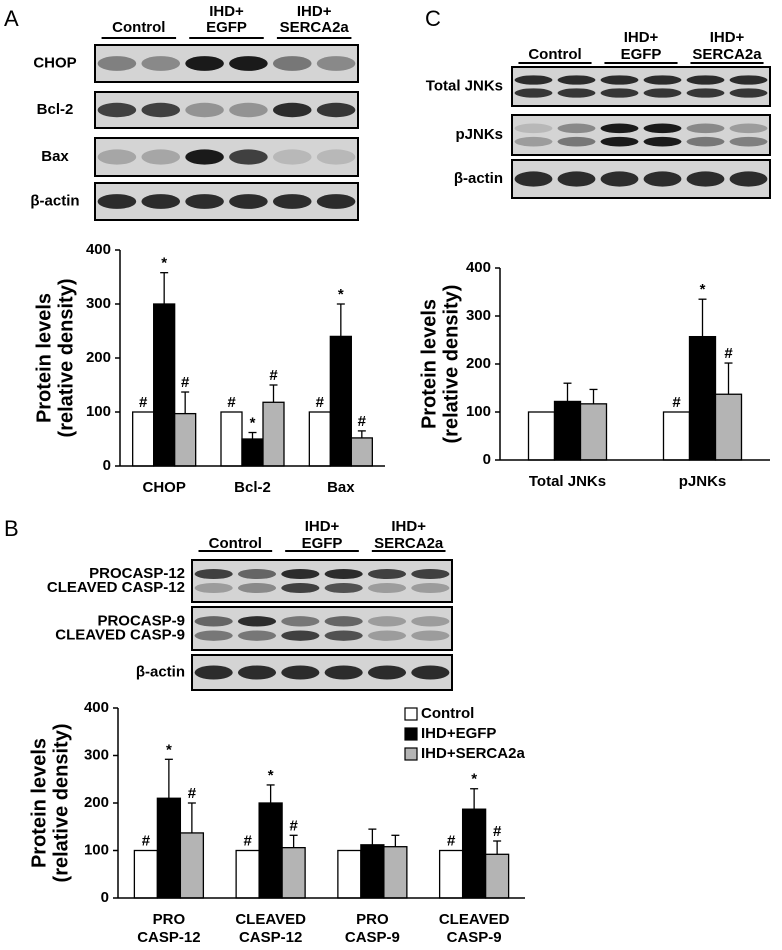 This screenshot has height=950, width=782. What do you see at coordinates (11, 18) in the screenshot?
I see `panel-letter: A` at bounding box center [11, 18].